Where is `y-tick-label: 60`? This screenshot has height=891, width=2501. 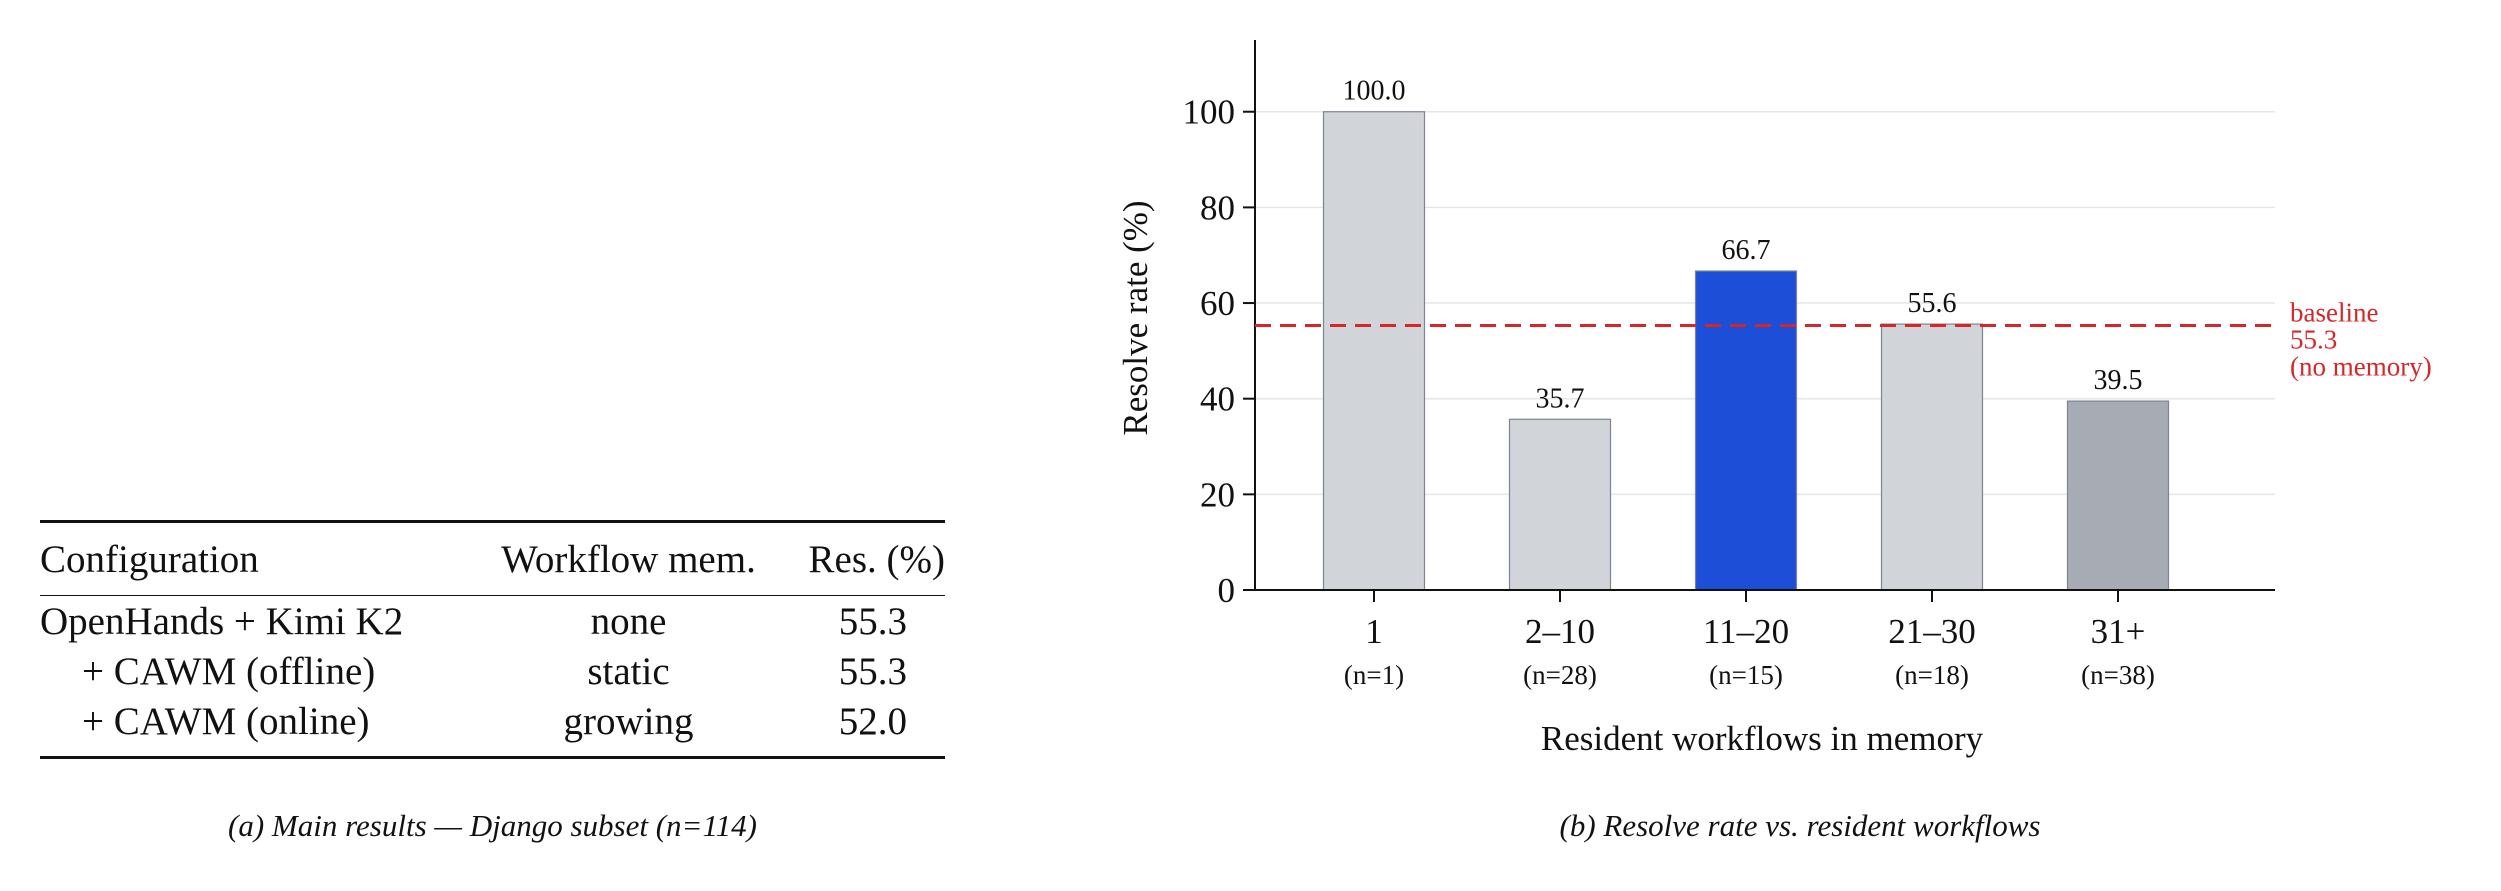 y-tick-label: 60 is located at coordinates (1217, 303).